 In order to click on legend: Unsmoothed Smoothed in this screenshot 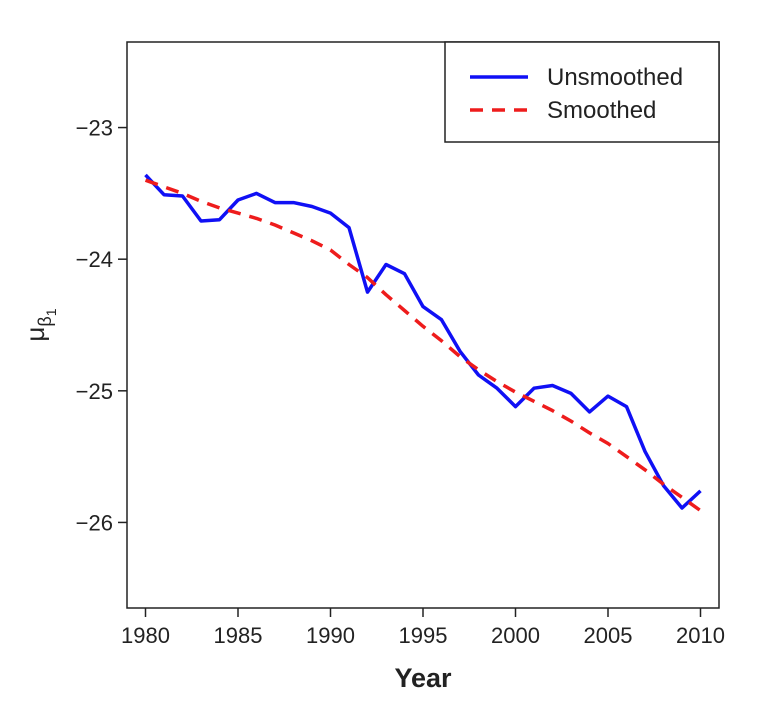, I will do `click(582, 92)`.